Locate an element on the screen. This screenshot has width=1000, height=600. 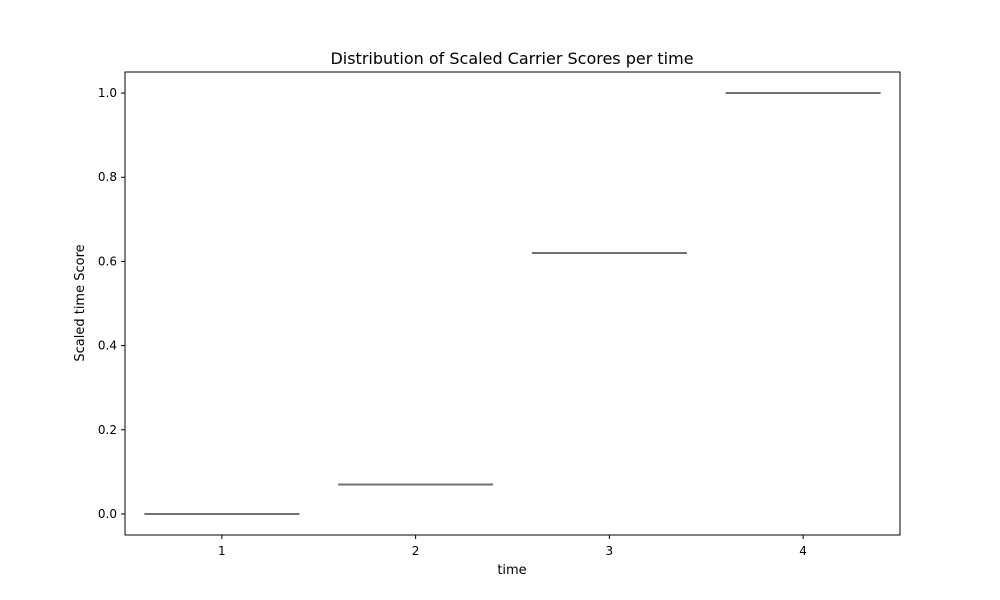
x-tick-label: 3 is located at coordinates (610, 551).